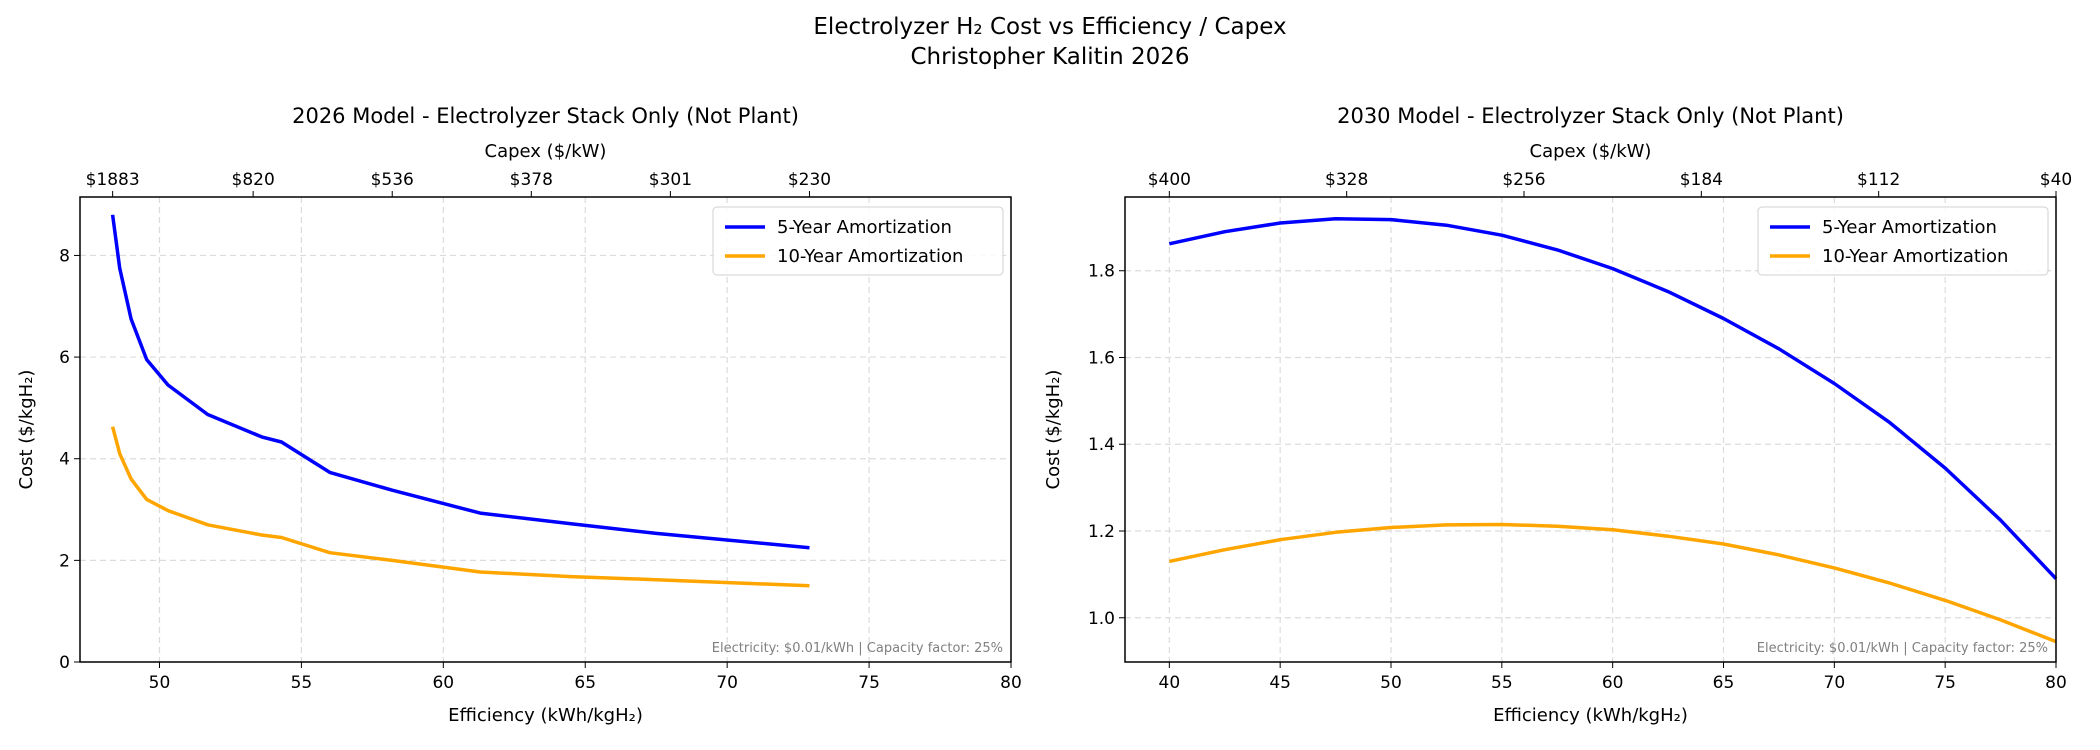 The height and width of the screenshot is (750, 2100). Describe the element at coordinates (531, 180) in the screenshot. I see `top-tick-label: $378` at that location.